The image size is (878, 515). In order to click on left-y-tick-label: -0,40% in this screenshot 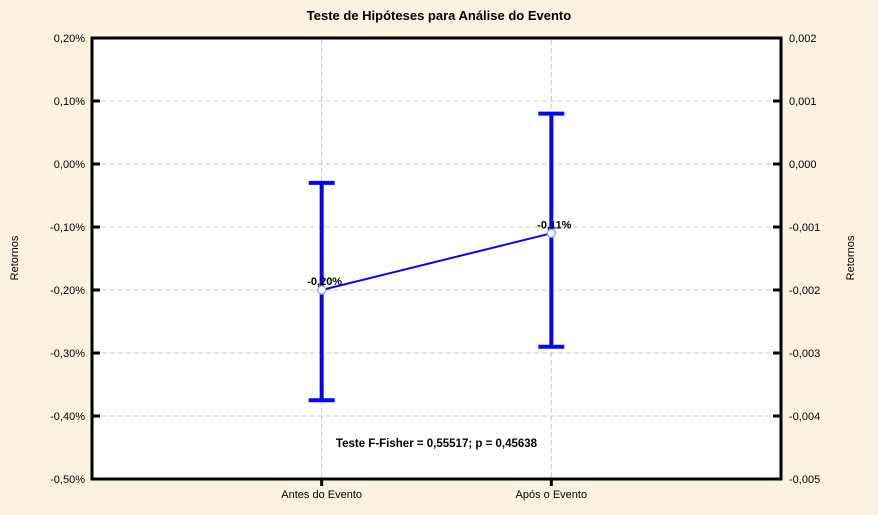, I will do `click(67, 417)`.